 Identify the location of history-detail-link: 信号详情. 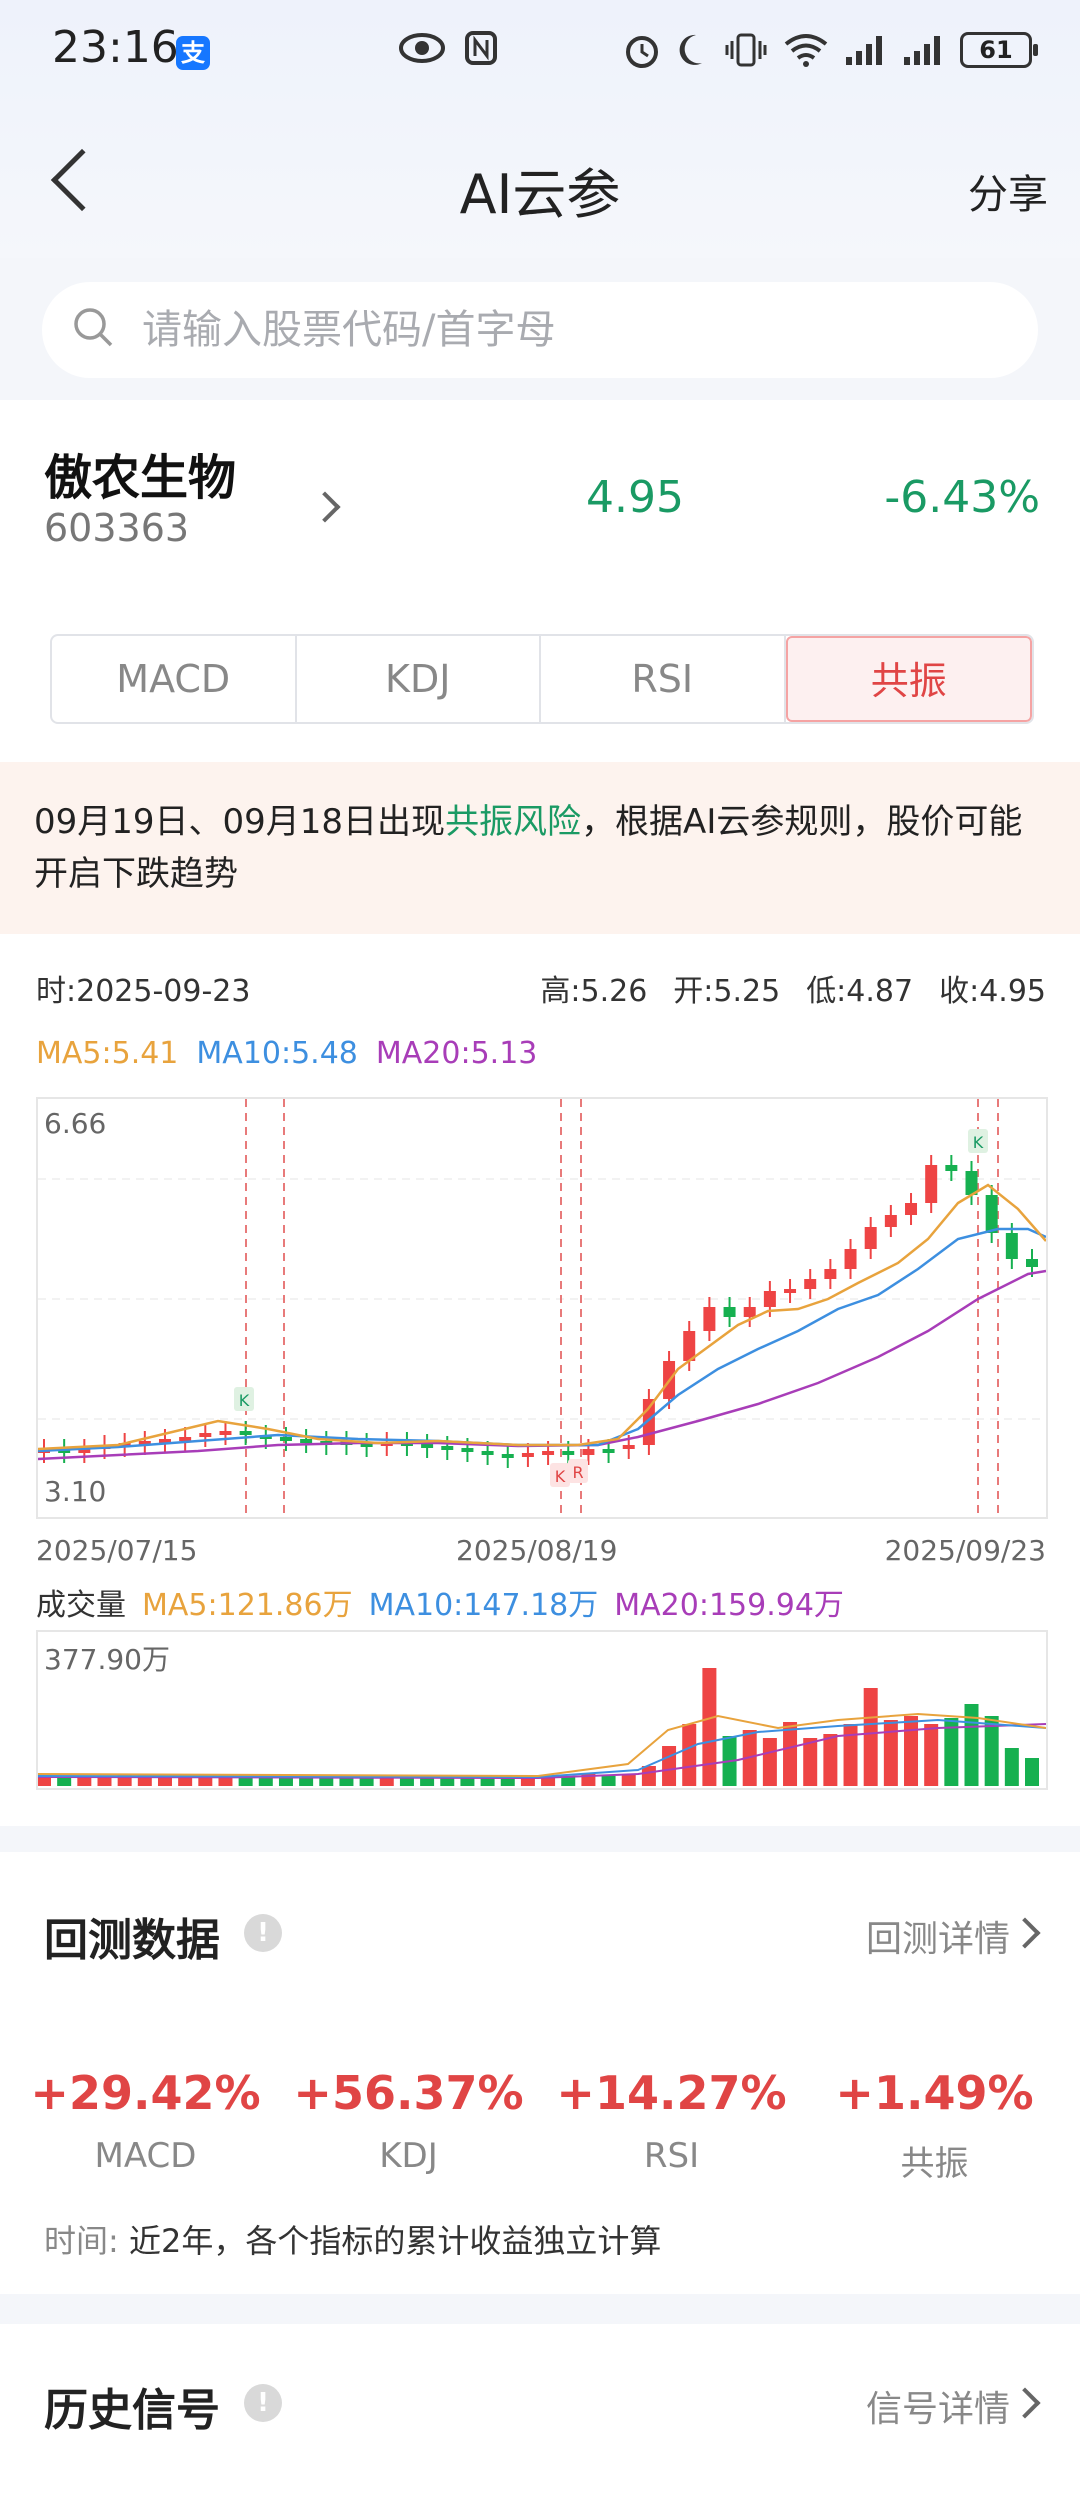
(937, 2409).